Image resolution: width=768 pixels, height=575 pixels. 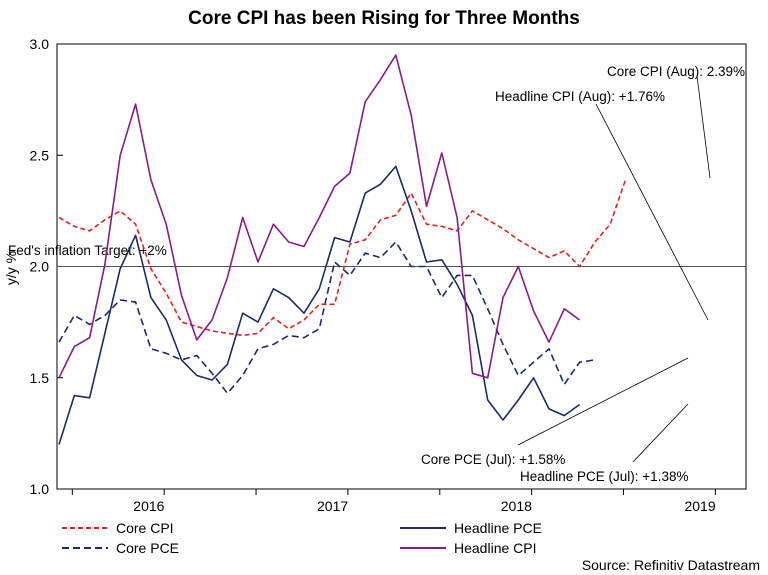 What do you see at coordinates (148, 506) in the screenshot?
I see `x-tick-label: 2016` at bounding box center [148, 506].